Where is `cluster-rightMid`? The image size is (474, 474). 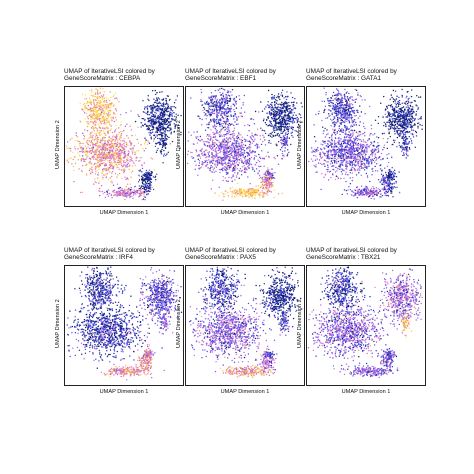
cluster-rightMid is located at coordinates (285, 143).